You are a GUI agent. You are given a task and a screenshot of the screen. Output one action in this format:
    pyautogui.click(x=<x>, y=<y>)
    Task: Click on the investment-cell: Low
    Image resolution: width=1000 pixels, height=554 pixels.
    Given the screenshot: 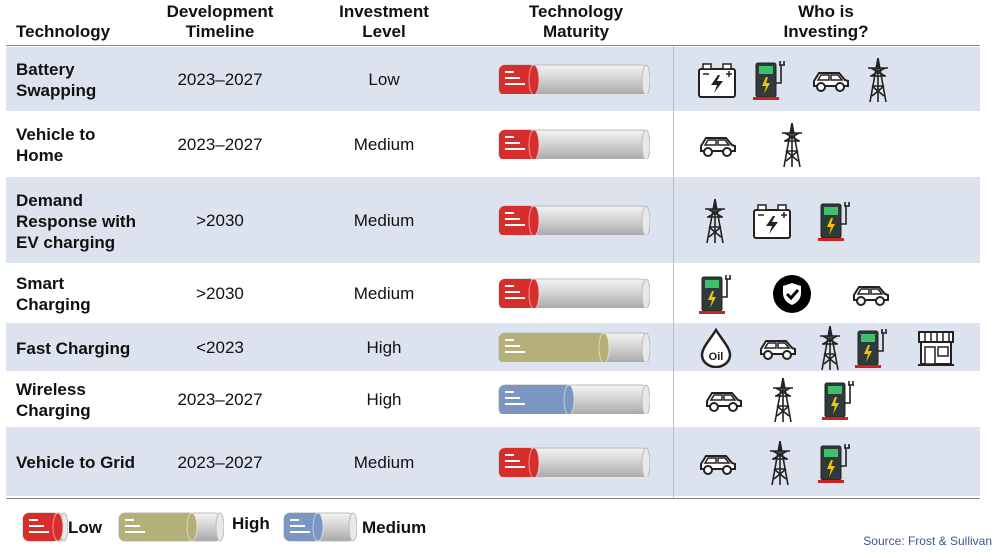 What is the action you would take?
    pyautogui.click(x=384, y=79)
    